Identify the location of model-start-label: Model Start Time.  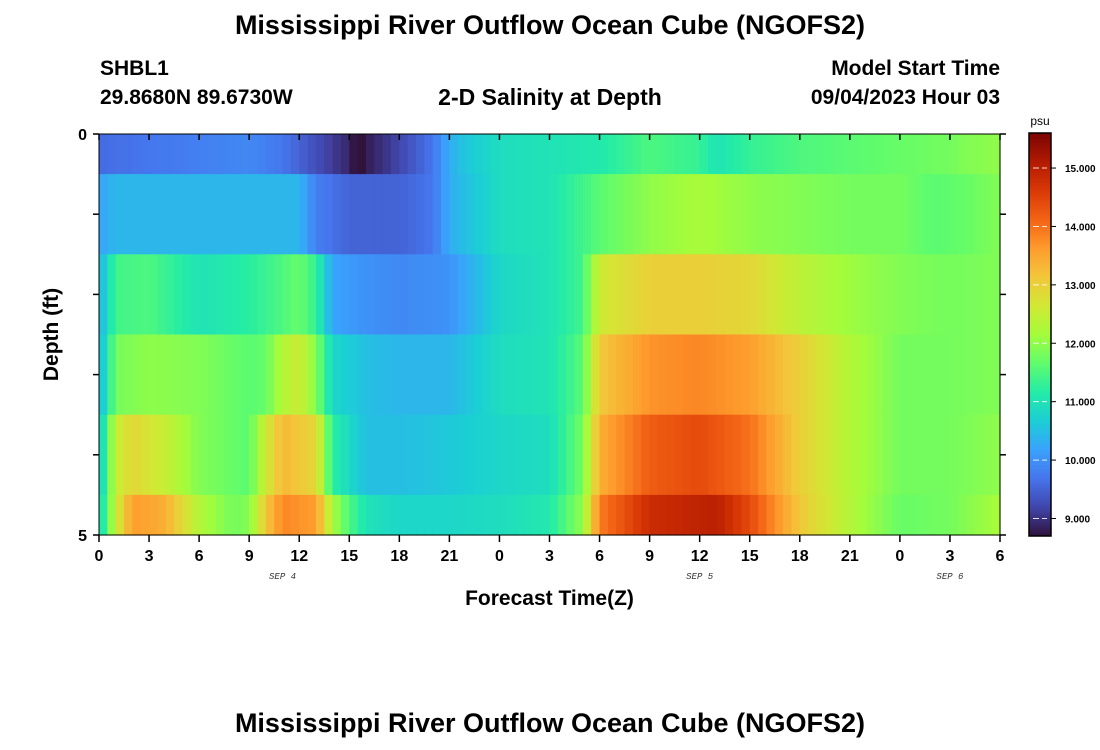
(915, 68).